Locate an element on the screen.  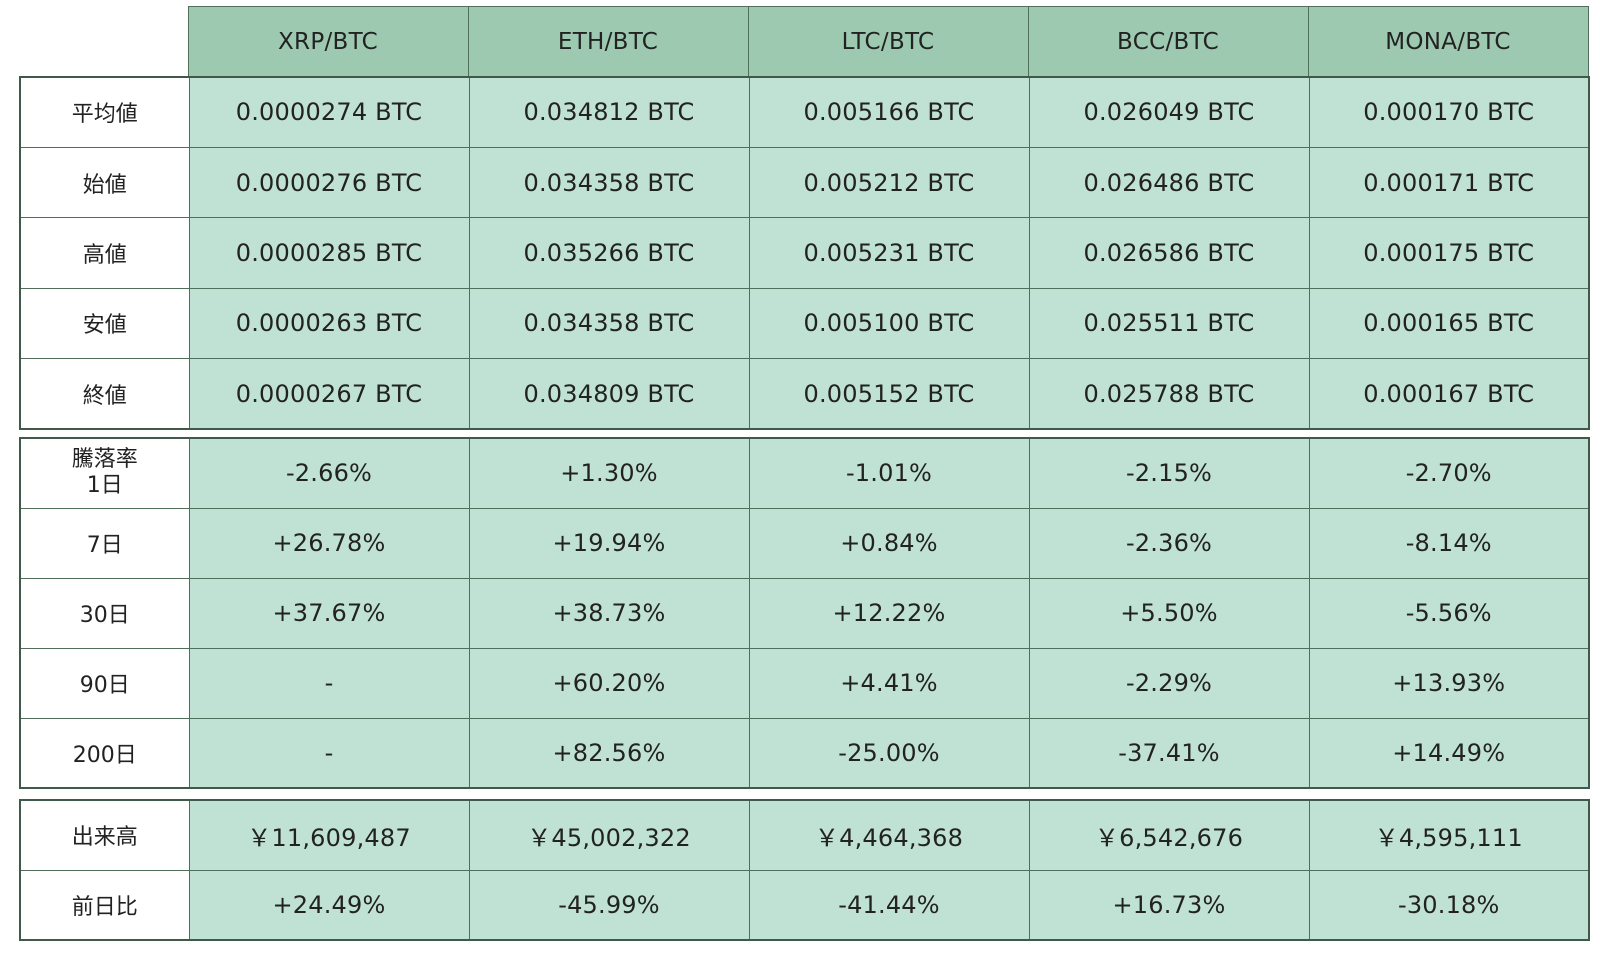
pair-header-ltc: LTC/BTC is located at coordinates (888, 41).